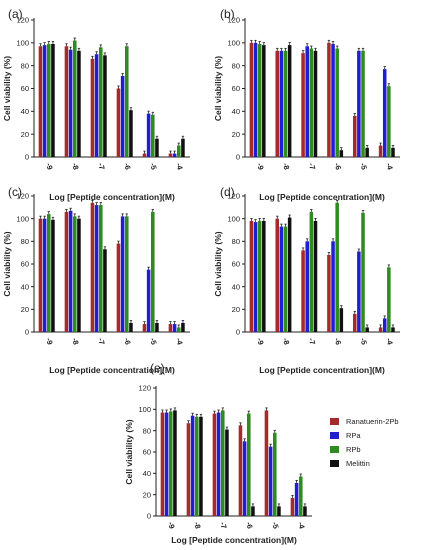 Image resolution: width=439 pixels, height=550 pixels. Describe the element at coordinates (25, 111) in the screenshot. I see `y-tick-label: 40` at that location.